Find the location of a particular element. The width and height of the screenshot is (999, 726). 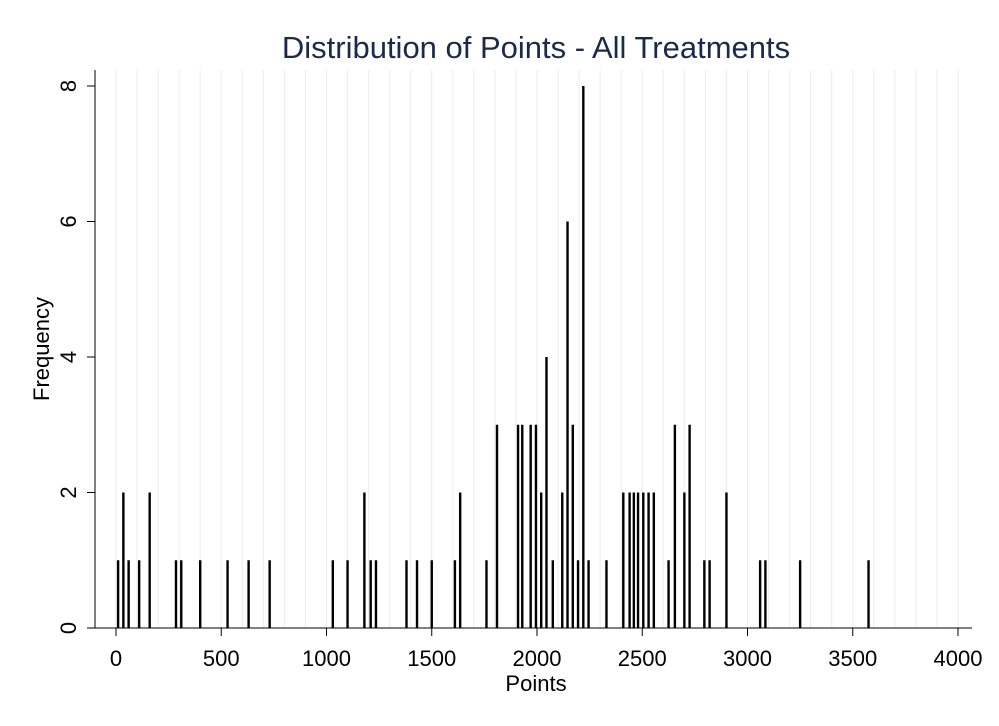

x-tick-label: 500 is located at coordinates (221, 658).